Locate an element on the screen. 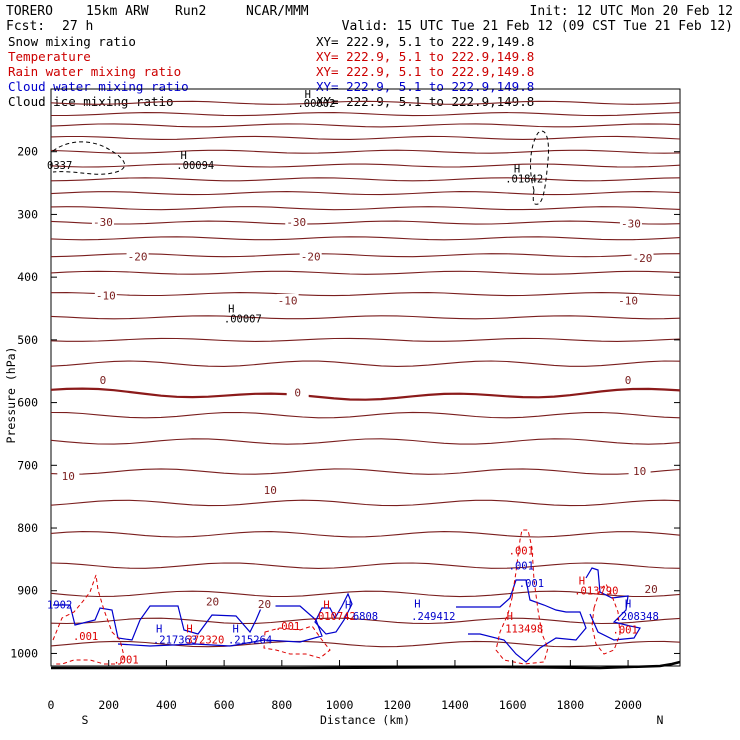  x-tick-label-6: 1200 is located at coordinates (397, 705).